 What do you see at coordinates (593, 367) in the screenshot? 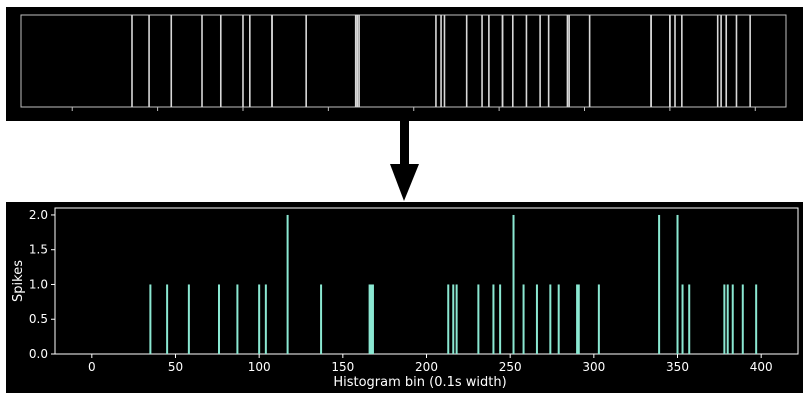
I see `x-tick-label: 300` at bounding box center [593, 367].